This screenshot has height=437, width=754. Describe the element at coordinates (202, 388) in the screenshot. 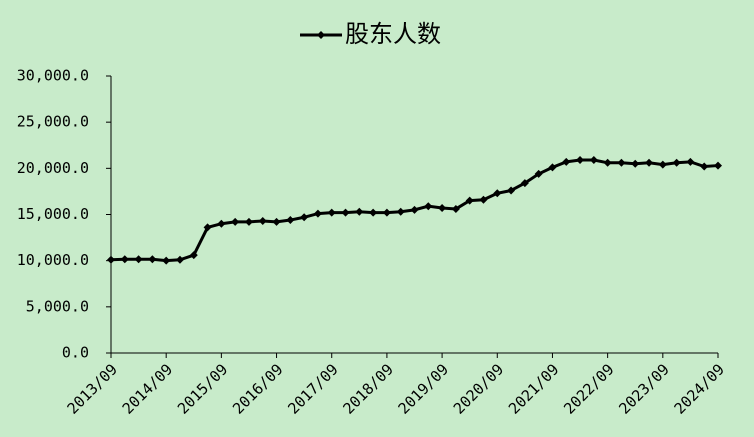

I see `x-tick-label: 2015/09` at that location.